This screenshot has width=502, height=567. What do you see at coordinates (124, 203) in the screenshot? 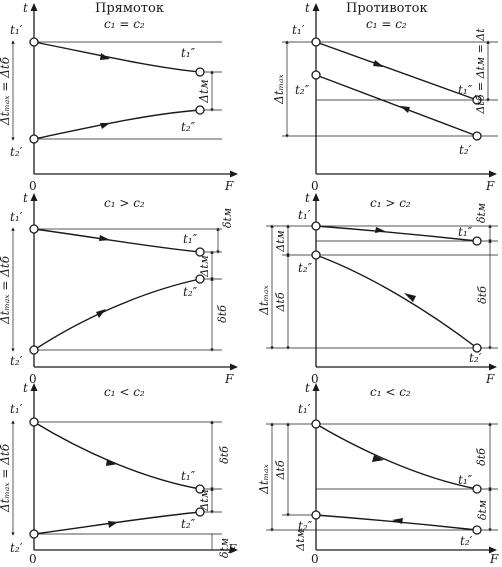
I see `condition-label: c₁ > c₂` at bounding box center [124, 203].